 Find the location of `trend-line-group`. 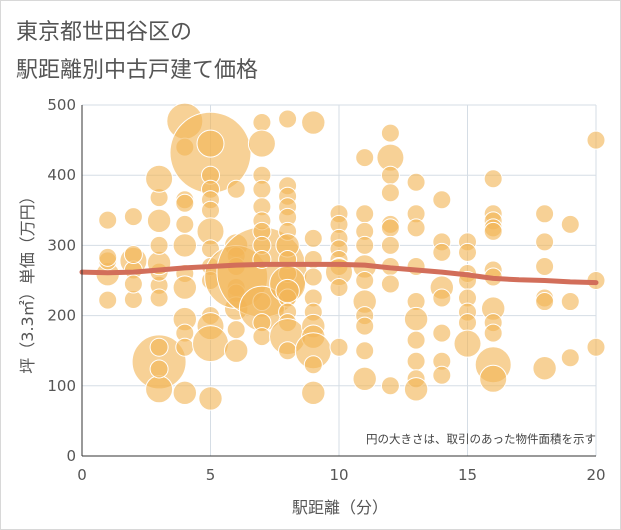

trend-line-group is located at coordinates (339, 273).